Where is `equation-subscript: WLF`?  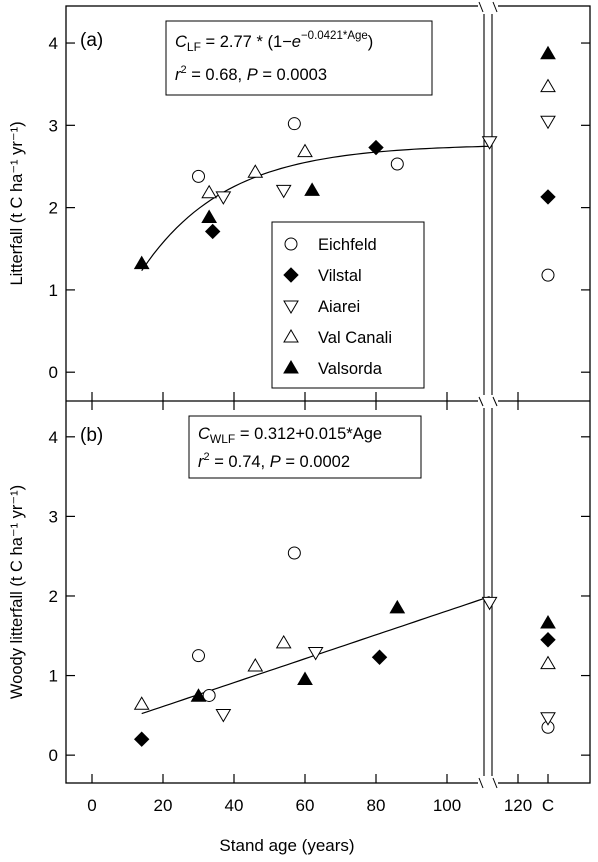 equation-subscript: WLF is located at coordinates (222, 439).